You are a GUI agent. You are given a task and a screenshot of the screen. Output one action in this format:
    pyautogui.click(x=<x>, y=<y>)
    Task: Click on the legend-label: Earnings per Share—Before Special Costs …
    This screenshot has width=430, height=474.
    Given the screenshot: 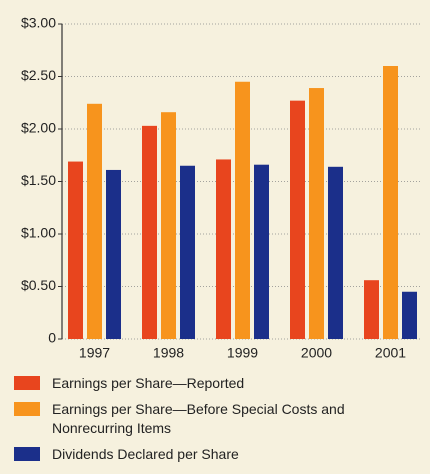 What is the action you would take?
    pyautogui.click(x=198, y=418)
    